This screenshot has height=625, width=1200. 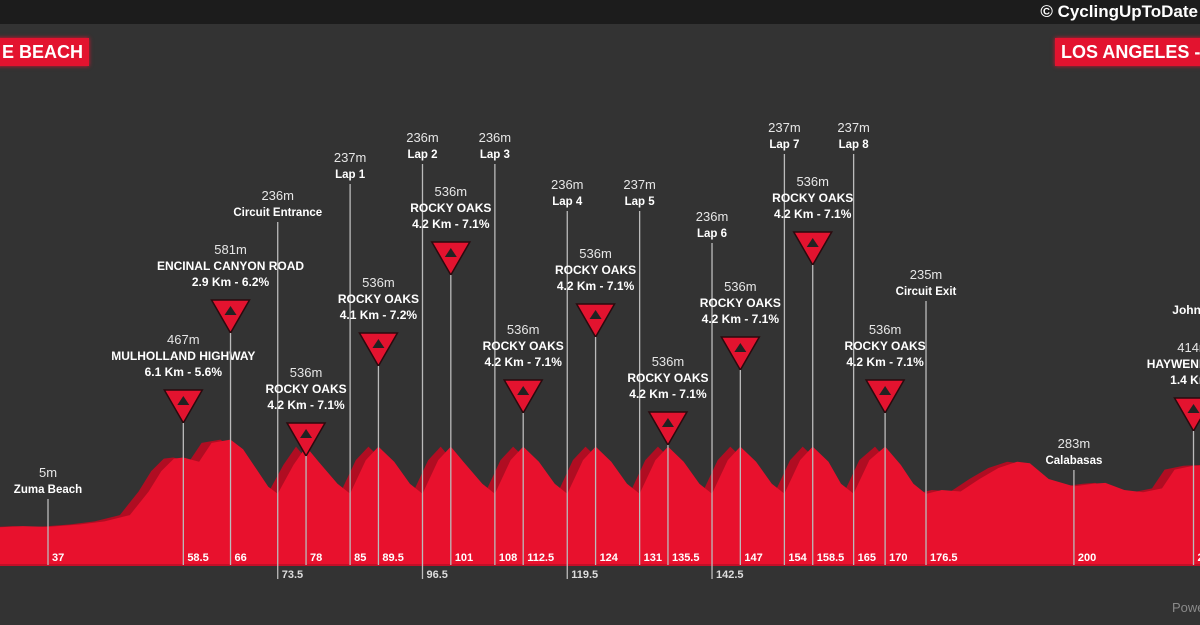 What do you see at coordinates (1185, 380) in the screenshot?
I see `climb-detail: 1.4 Km -` at bounding box center [1185, 380].